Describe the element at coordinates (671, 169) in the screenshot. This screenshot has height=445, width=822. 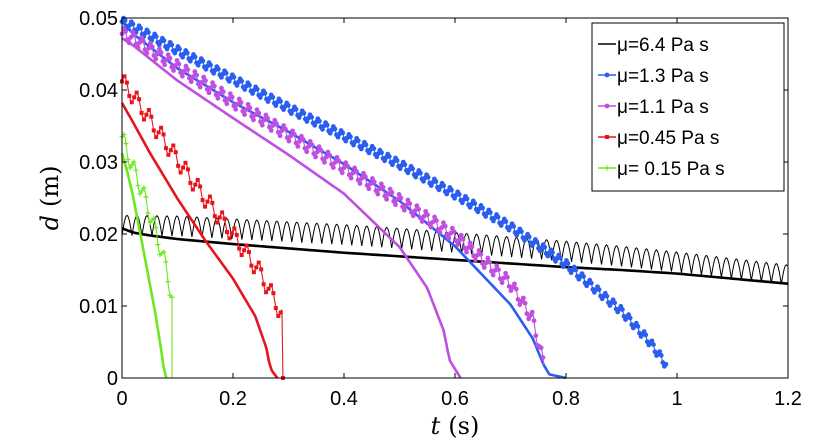
I see `legend-label-4: μ= 0.15 Pa s` at that location.